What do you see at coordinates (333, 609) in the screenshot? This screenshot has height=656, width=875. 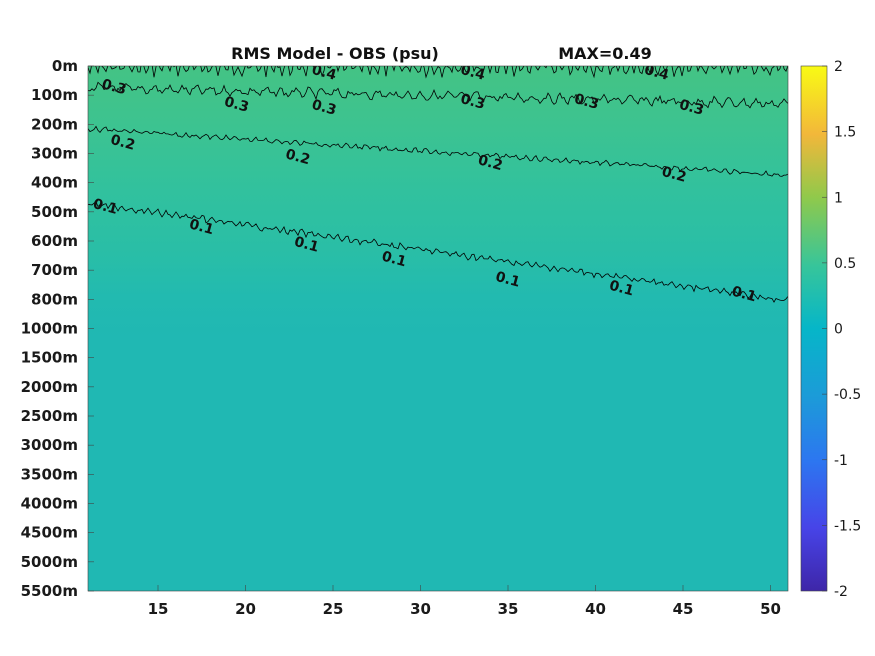 I see `x-tick-label: 25` at bounding box center [333, 609].